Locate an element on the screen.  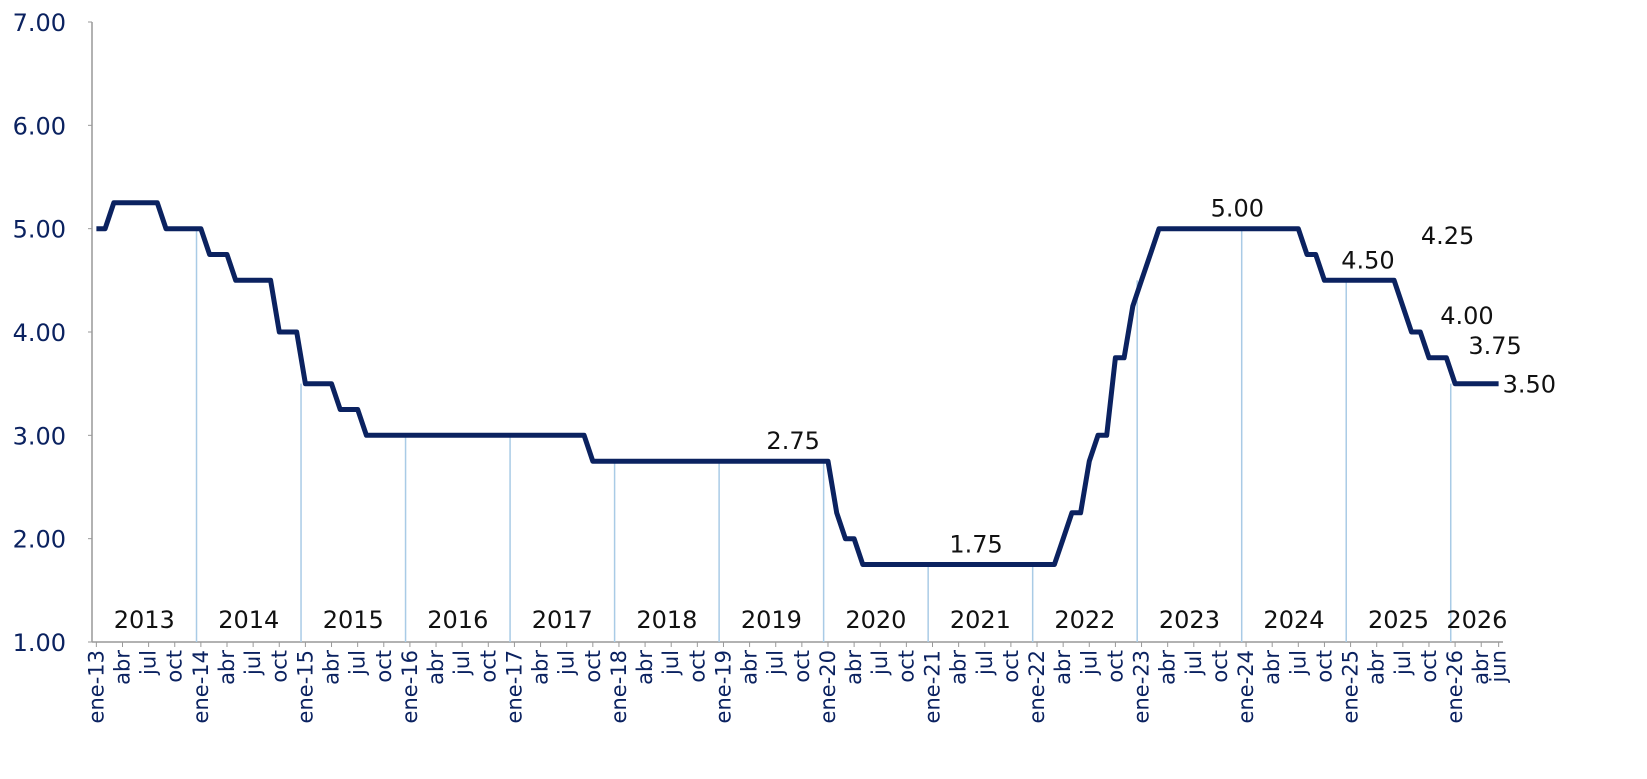
data-label: 4.50 is located at coordinates (1367, 260).